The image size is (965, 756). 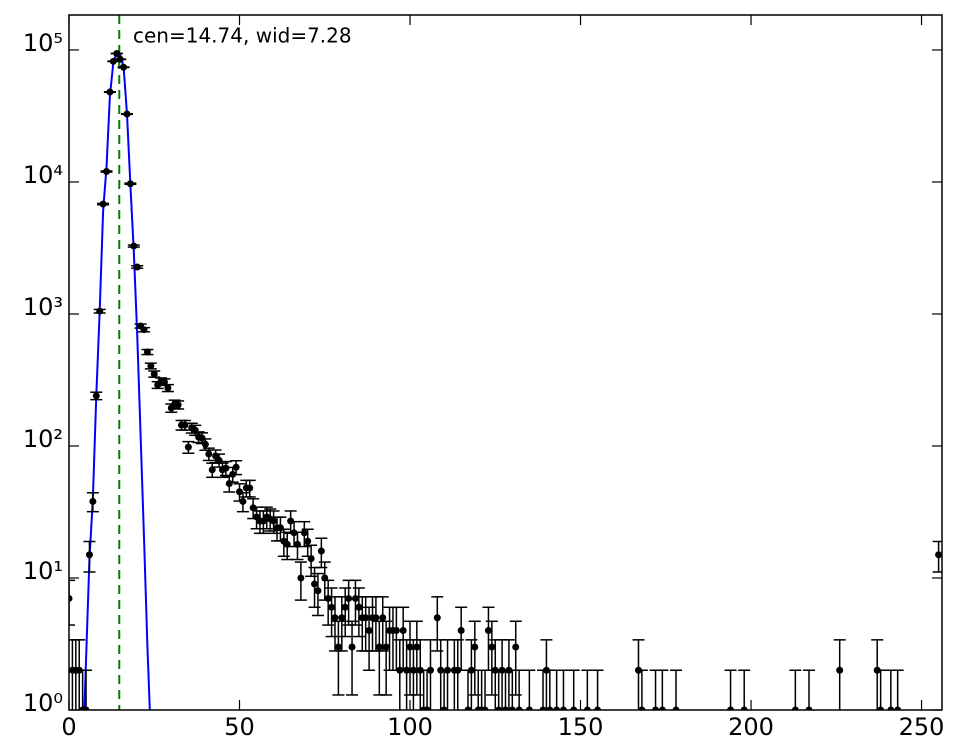 I want to click on x-tick-label: 150, so click(x=581, y=727).